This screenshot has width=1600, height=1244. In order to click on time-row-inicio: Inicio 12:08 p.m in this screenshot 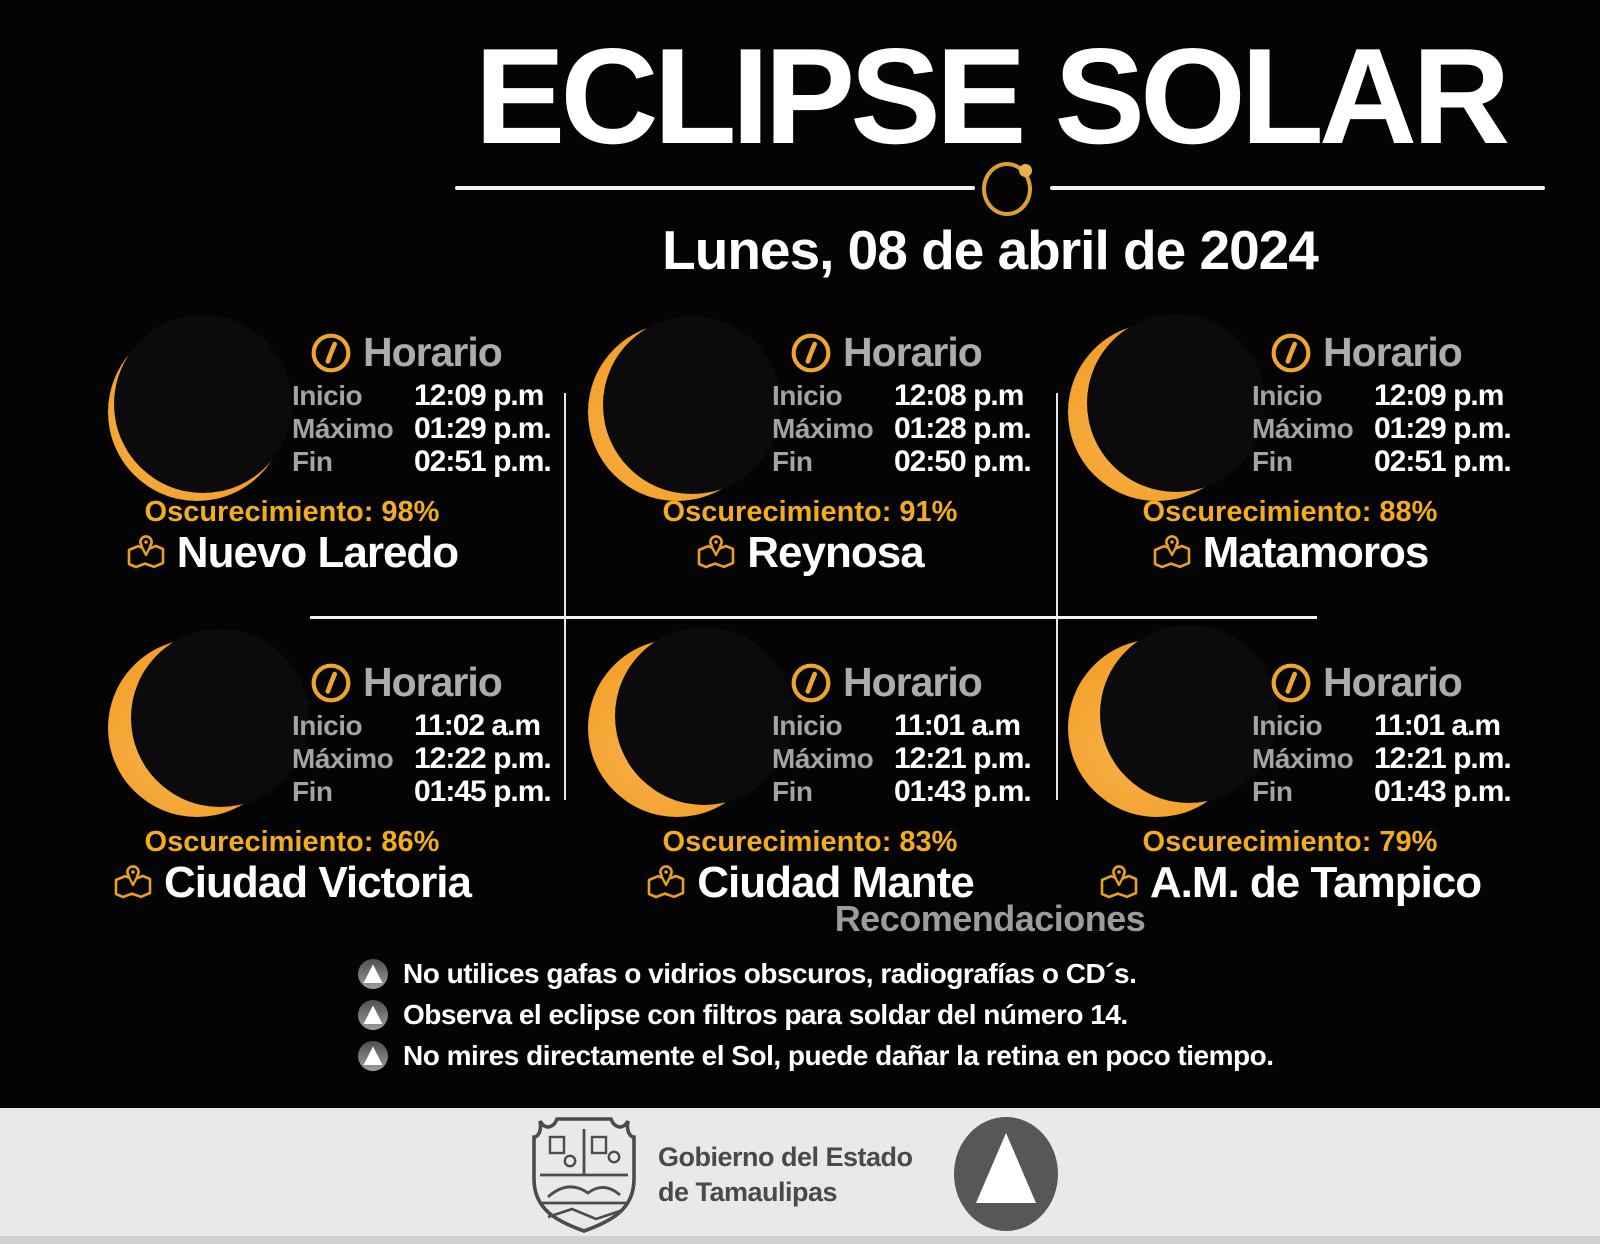, I will do `click(901, 395)`.